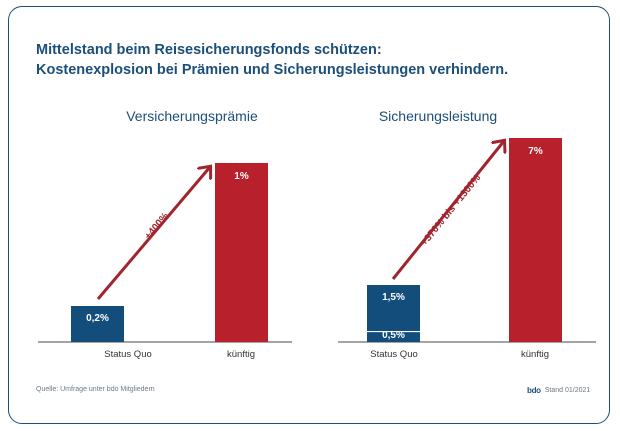 The width and height of the screenshot is (620, 431). Describe the element at coordinates (393, 335) in the screenshot. I see `chart2-bar-status-quo-lower-label: 0,5%` at that location.